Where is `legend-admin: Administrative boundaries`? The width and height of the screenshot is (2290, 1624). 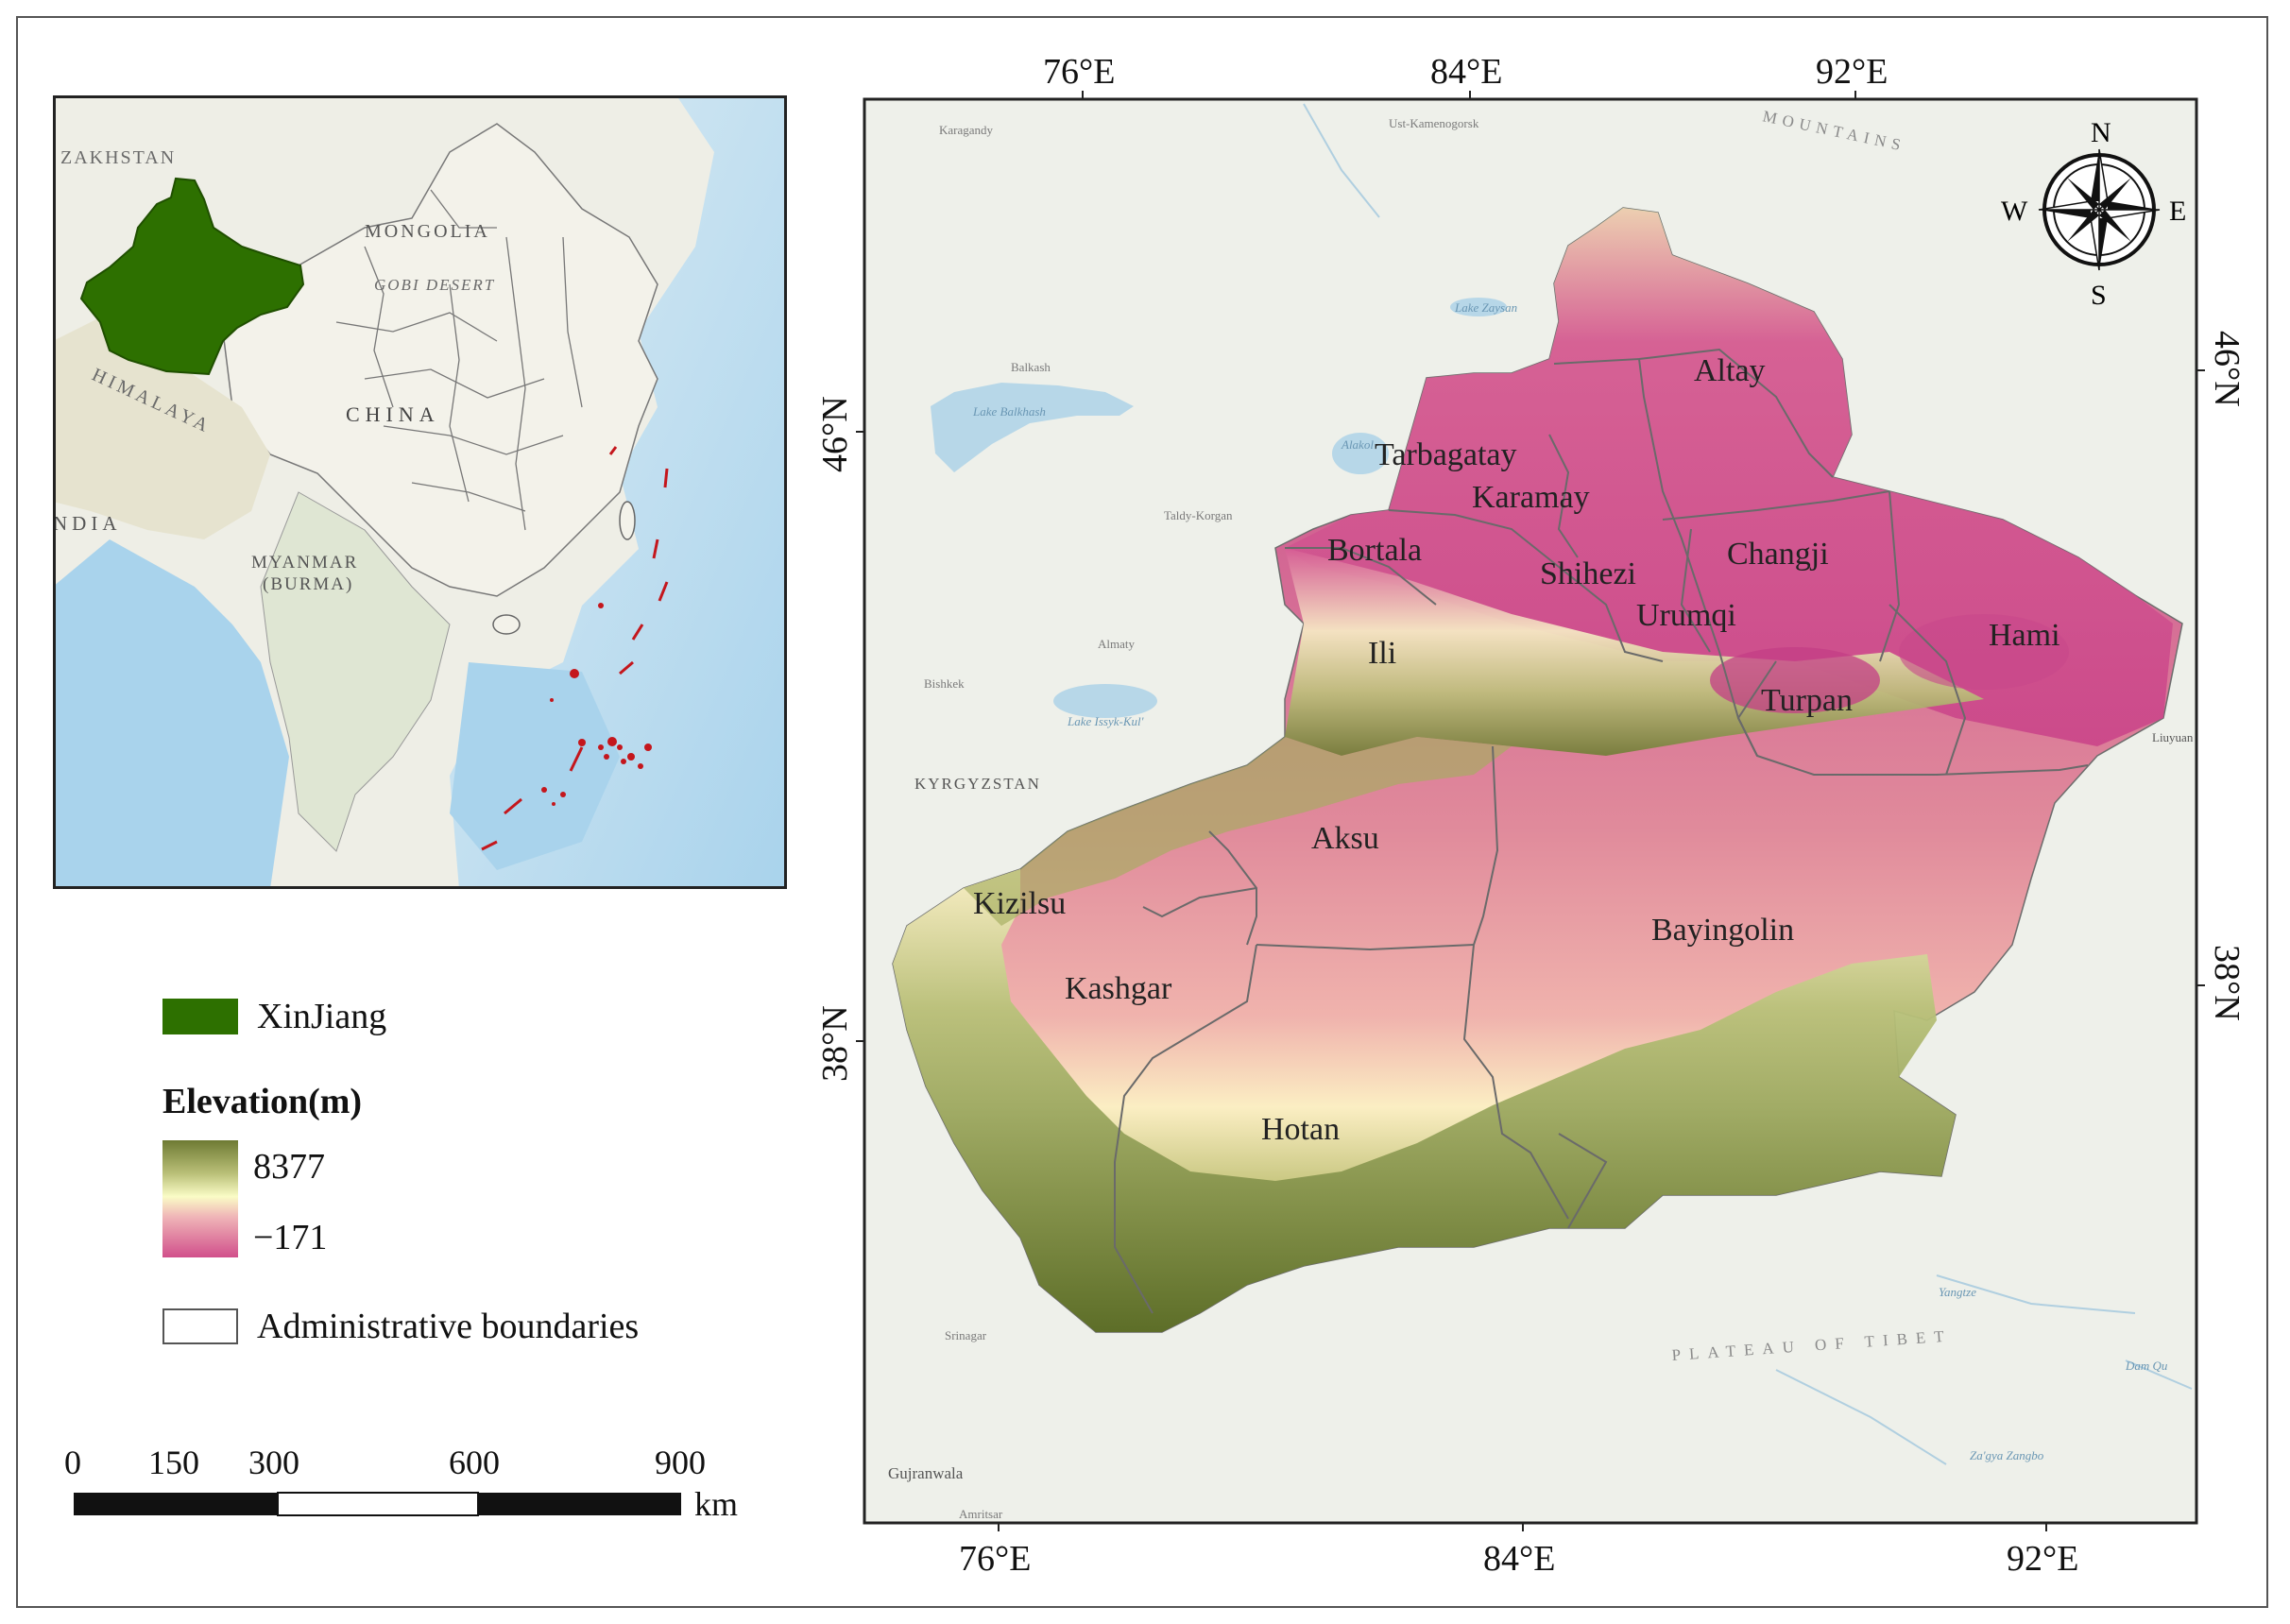 legend-admin: Administrative boundaries is located at coordinates (400, 1326).